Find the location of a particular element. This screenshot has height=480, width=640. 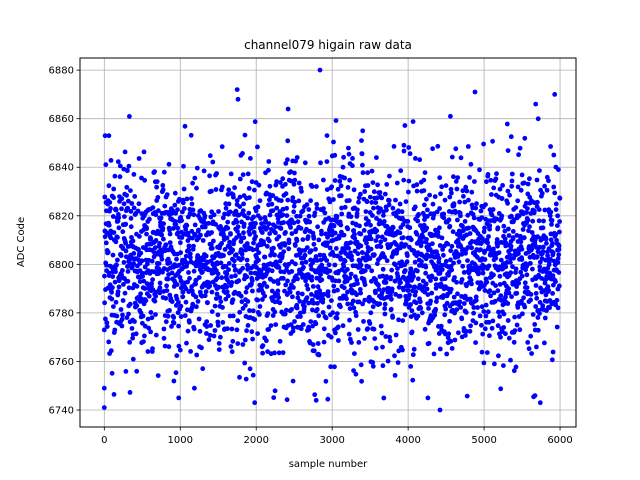

x-tick-label: 1000 is located at coordinates (180, 440).